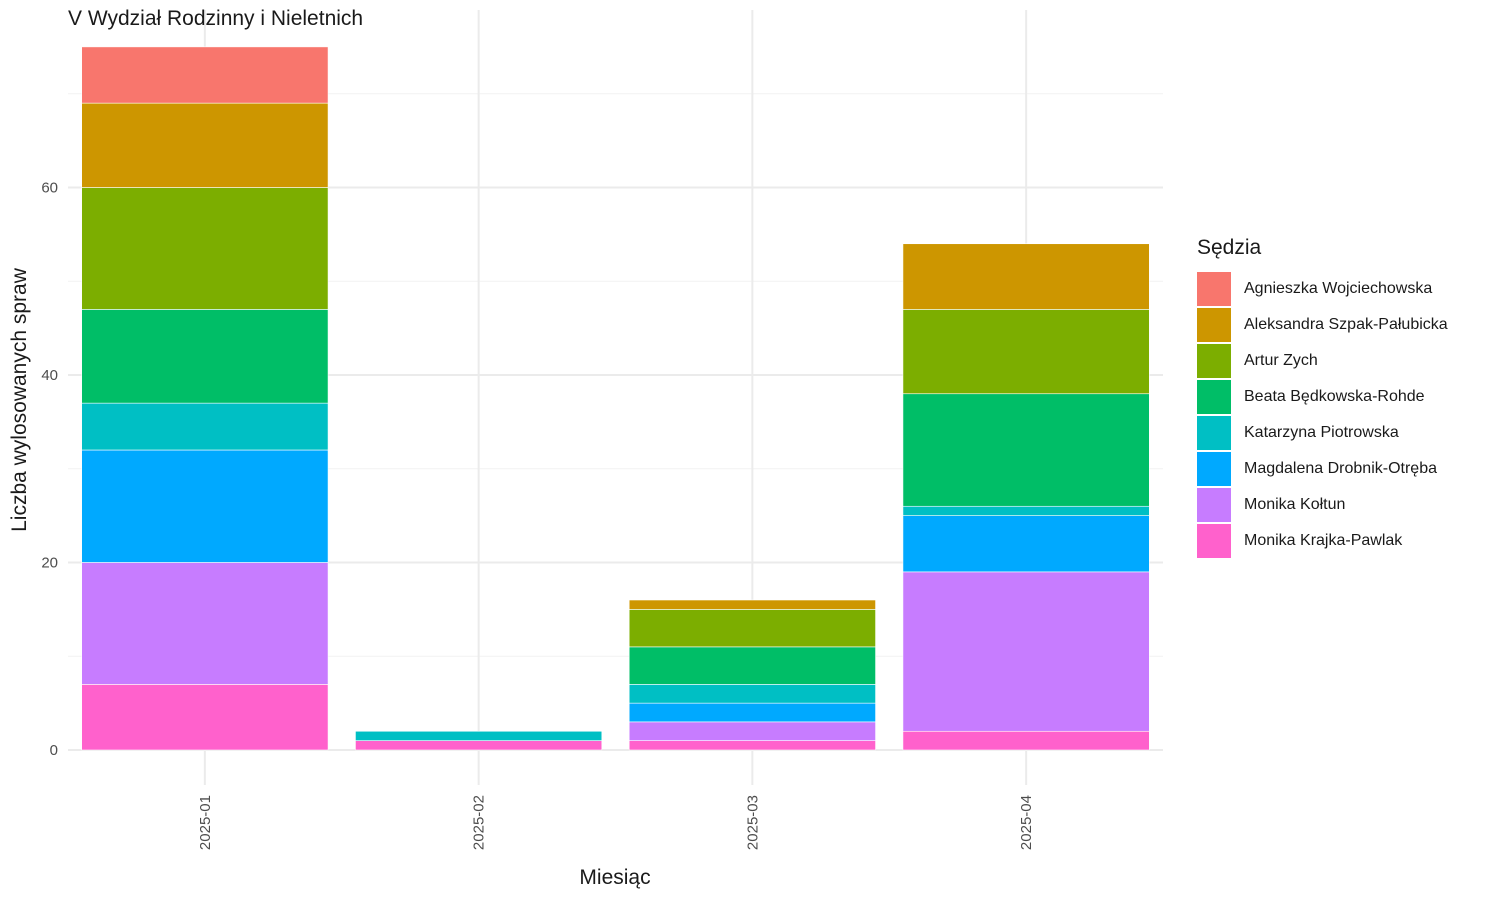 The width and height of the screenshot is (1500, 900). I want to click on y-axis-label: Liczba wylosowanych spraw, so click(19, 400).